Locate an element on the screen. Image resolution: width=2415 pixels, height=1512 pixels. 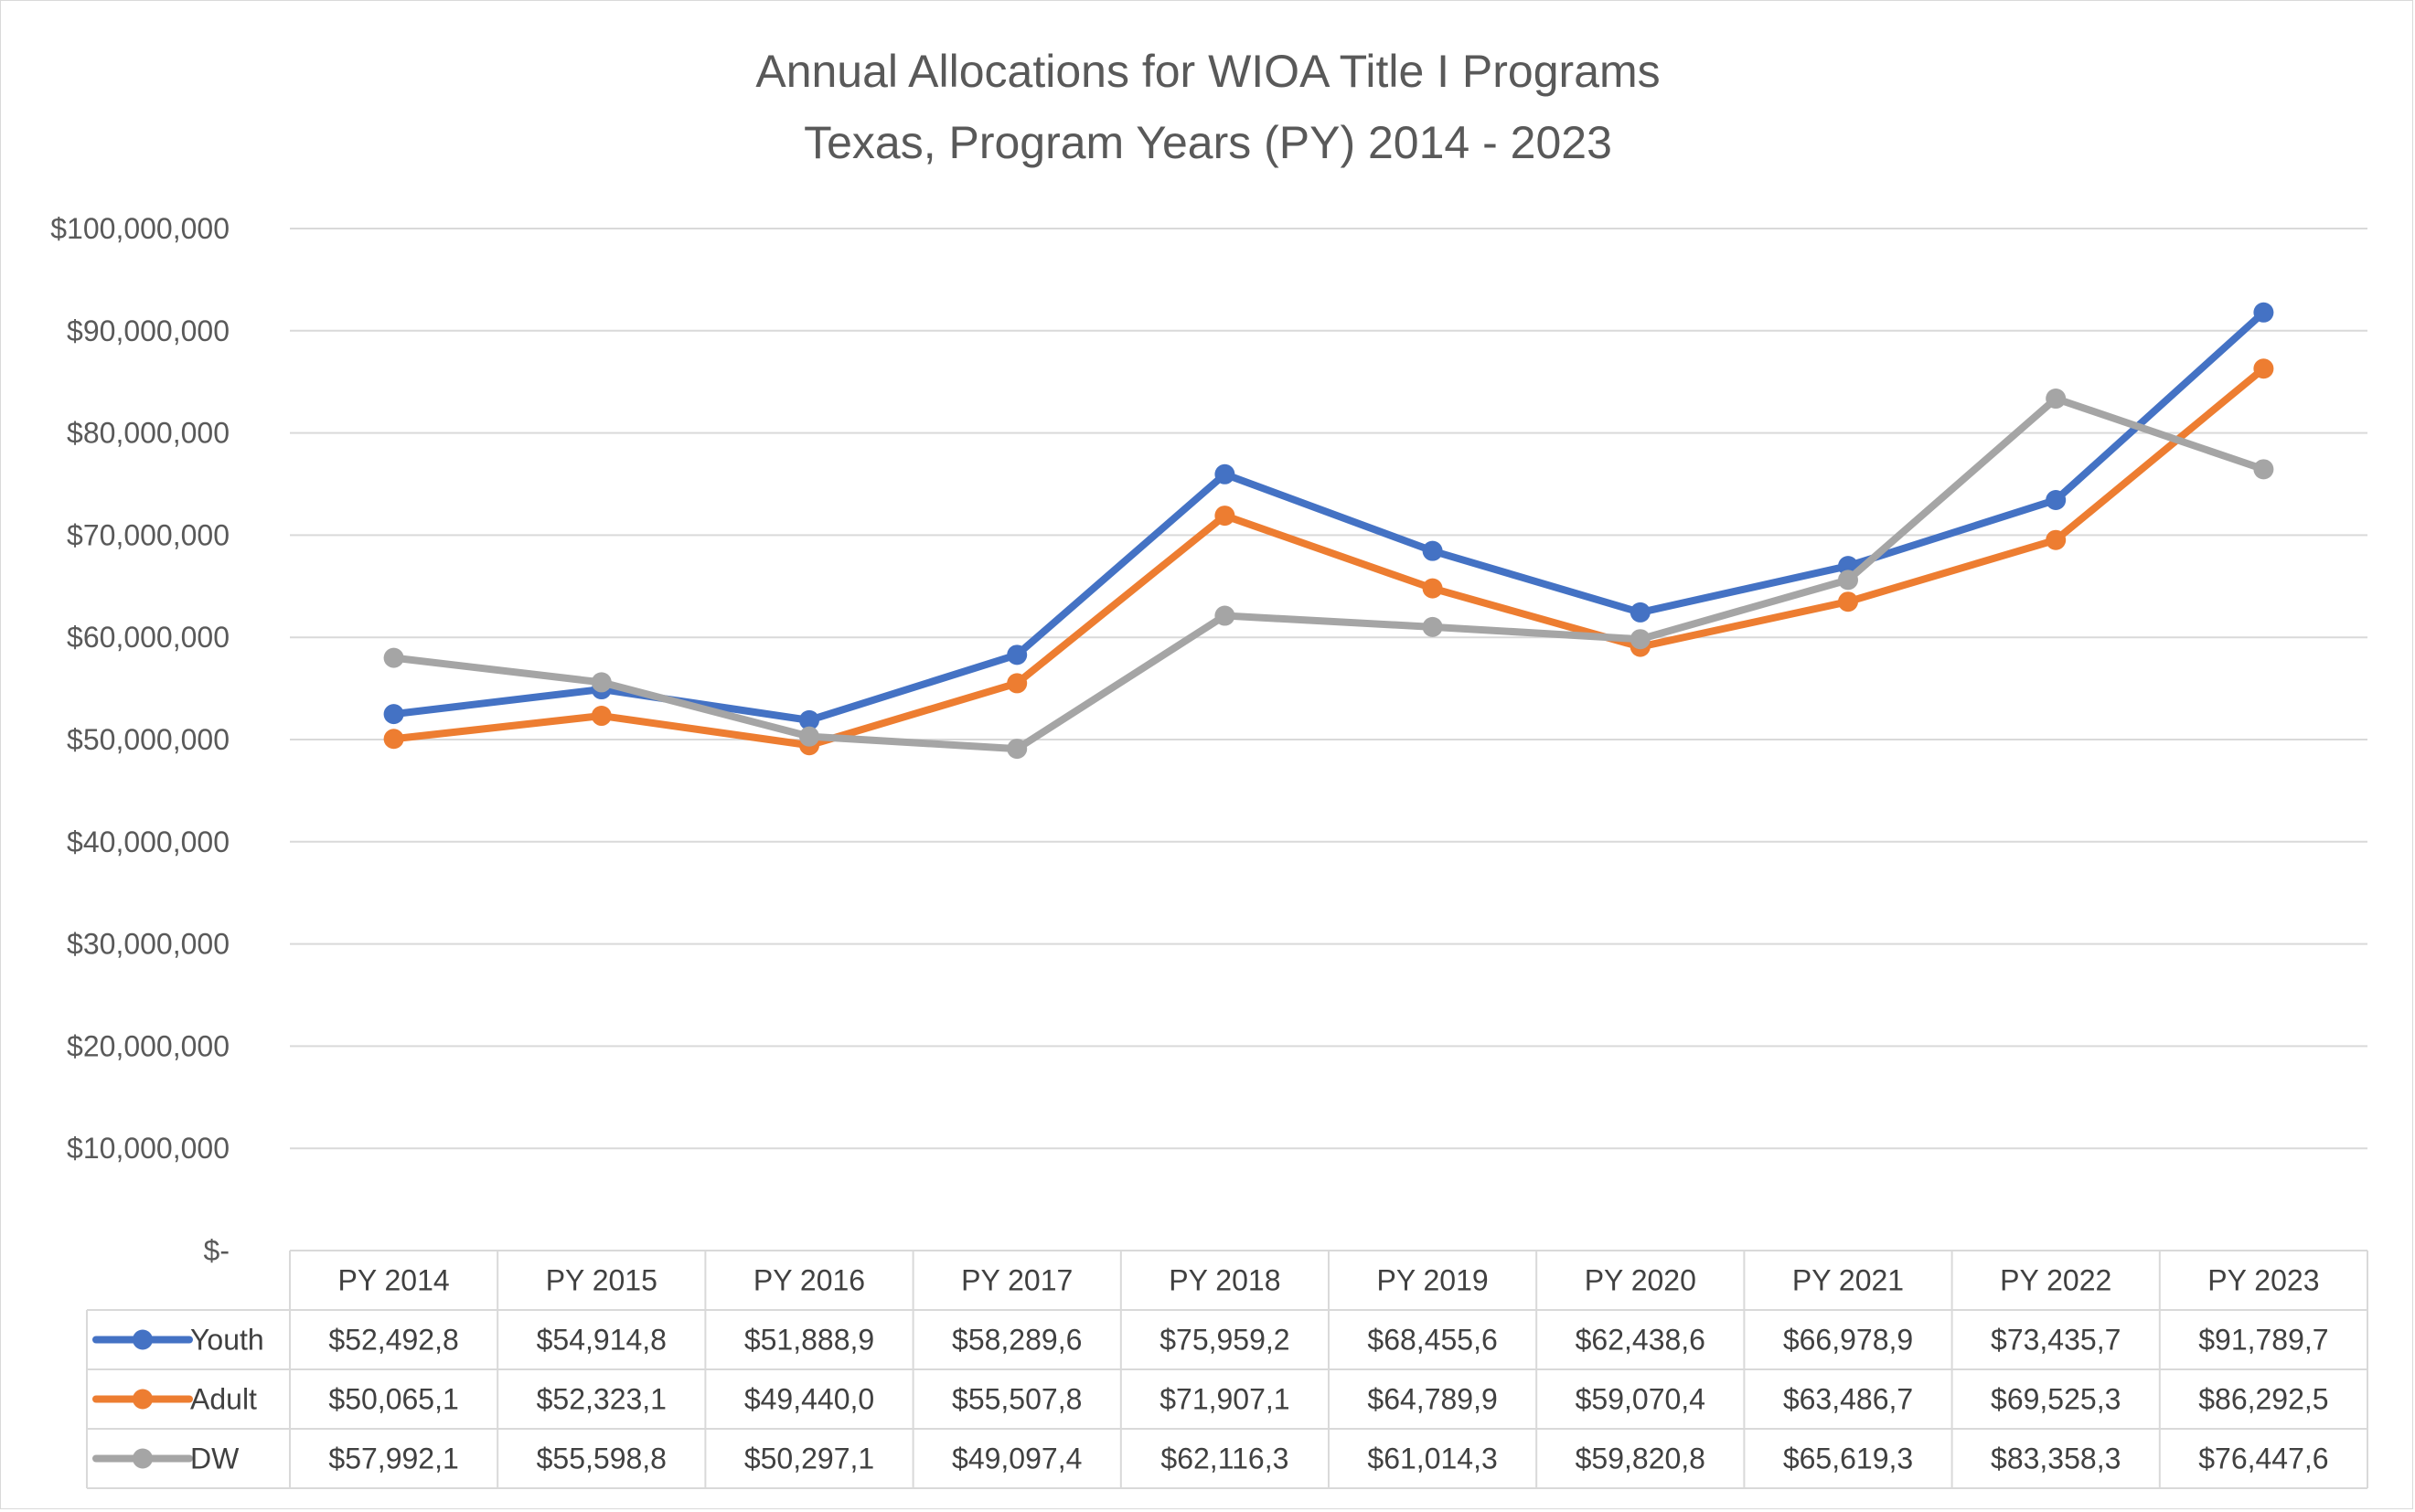
x-category-label: PY 2014 is located at coordinates (394, 1280).